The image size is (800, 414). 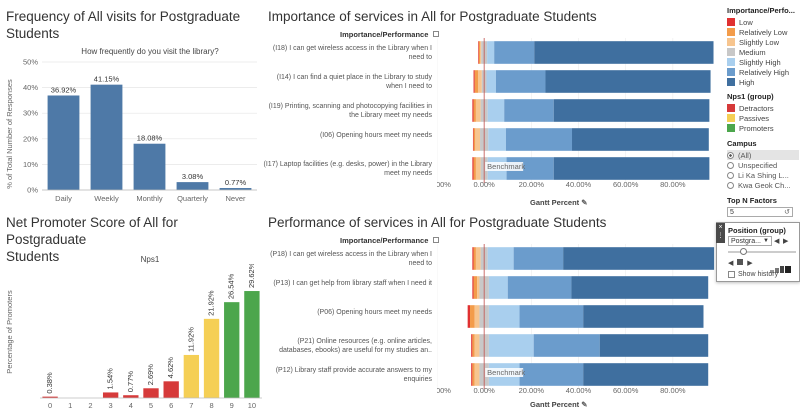 What do you see at coordinates (763, 62) in the screenshot?
I see `legend-item: Slightly High` at bounding box center [763, 62].